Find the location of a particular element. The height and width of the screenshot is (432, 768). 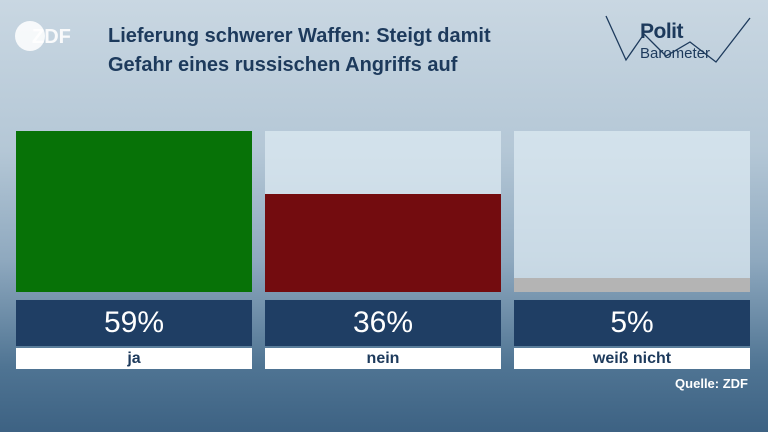

politbarometer-logo-graphic is located at coordinates (678, 39).